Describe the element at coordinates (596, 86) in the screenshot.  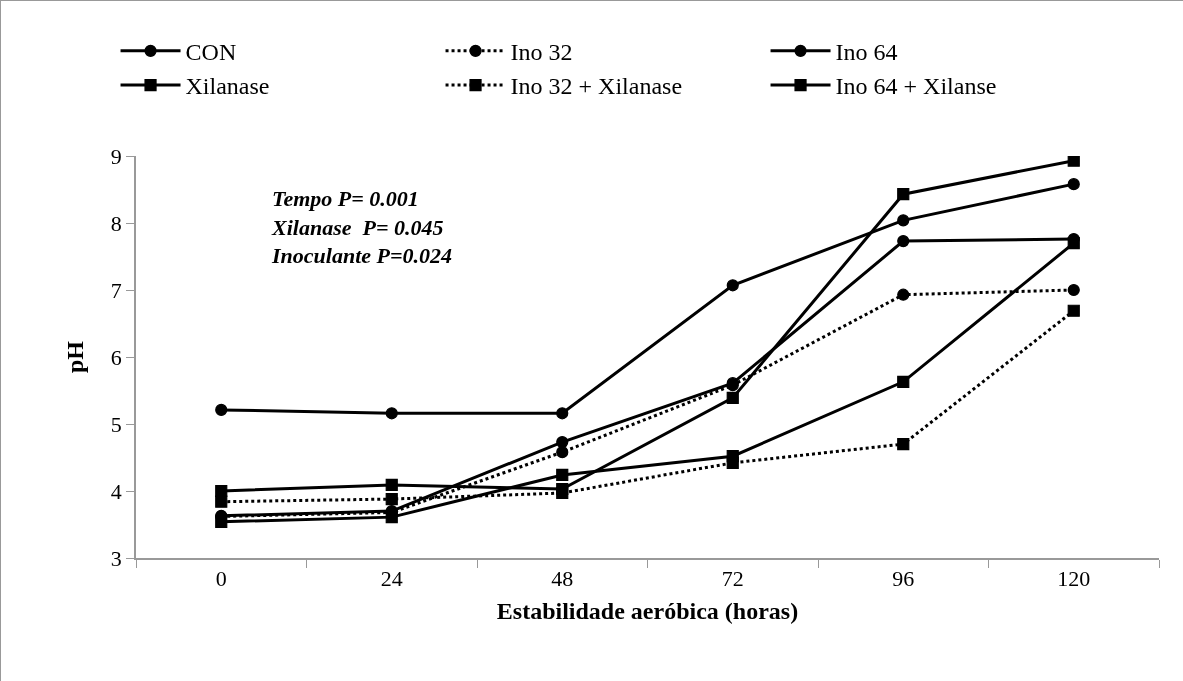
I see `legend-label: Ino 32 + Xilanase` at that location.